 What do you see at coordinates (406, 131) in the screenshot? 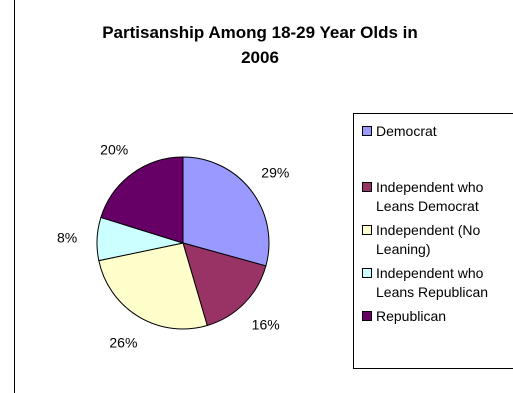
I see `legend-label: Democrat` at bounding box center [406, 131].